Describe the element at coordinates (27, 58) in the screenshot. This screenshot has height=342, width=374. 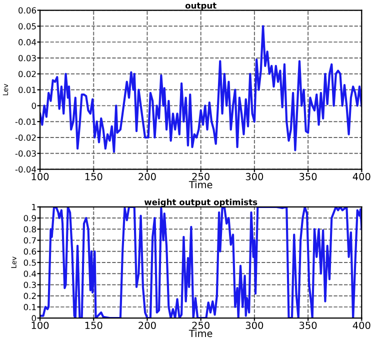
I see `y-tick-label: 0.03` at that location.